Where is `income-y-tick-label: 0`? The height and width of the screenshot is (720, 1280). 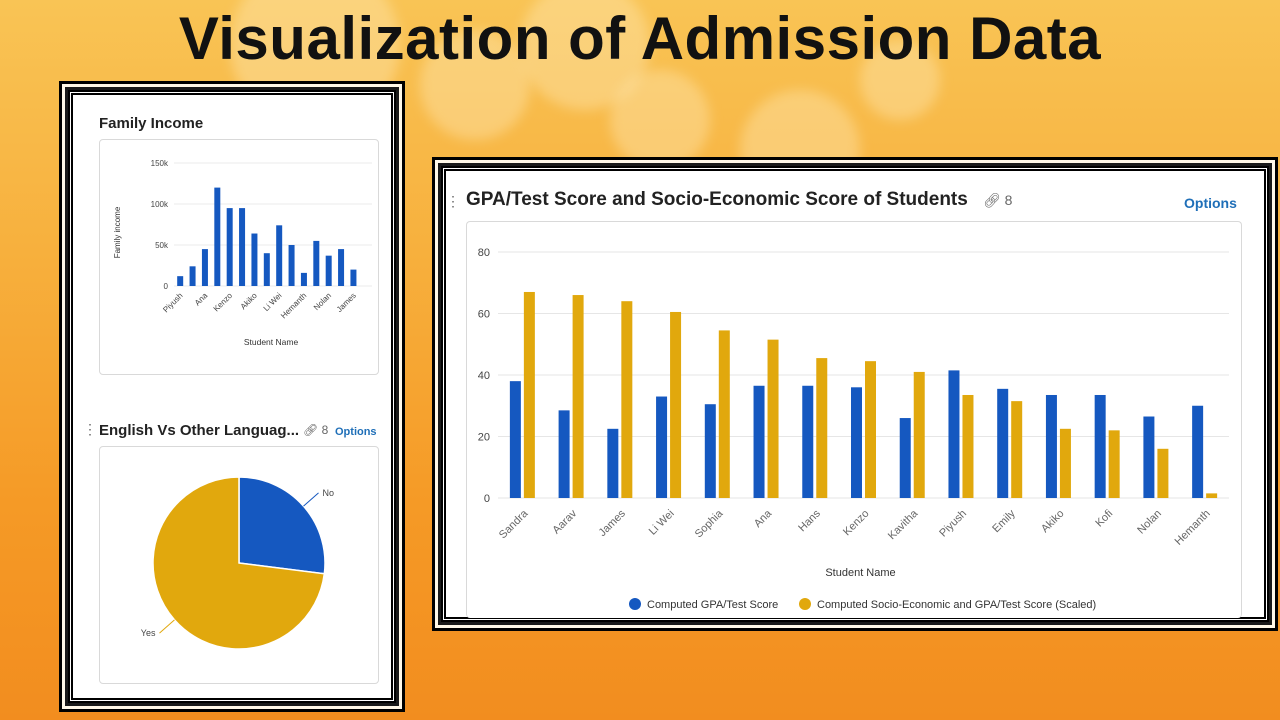 income-y-tick-label: 0 is located at coordinates (166, 286).